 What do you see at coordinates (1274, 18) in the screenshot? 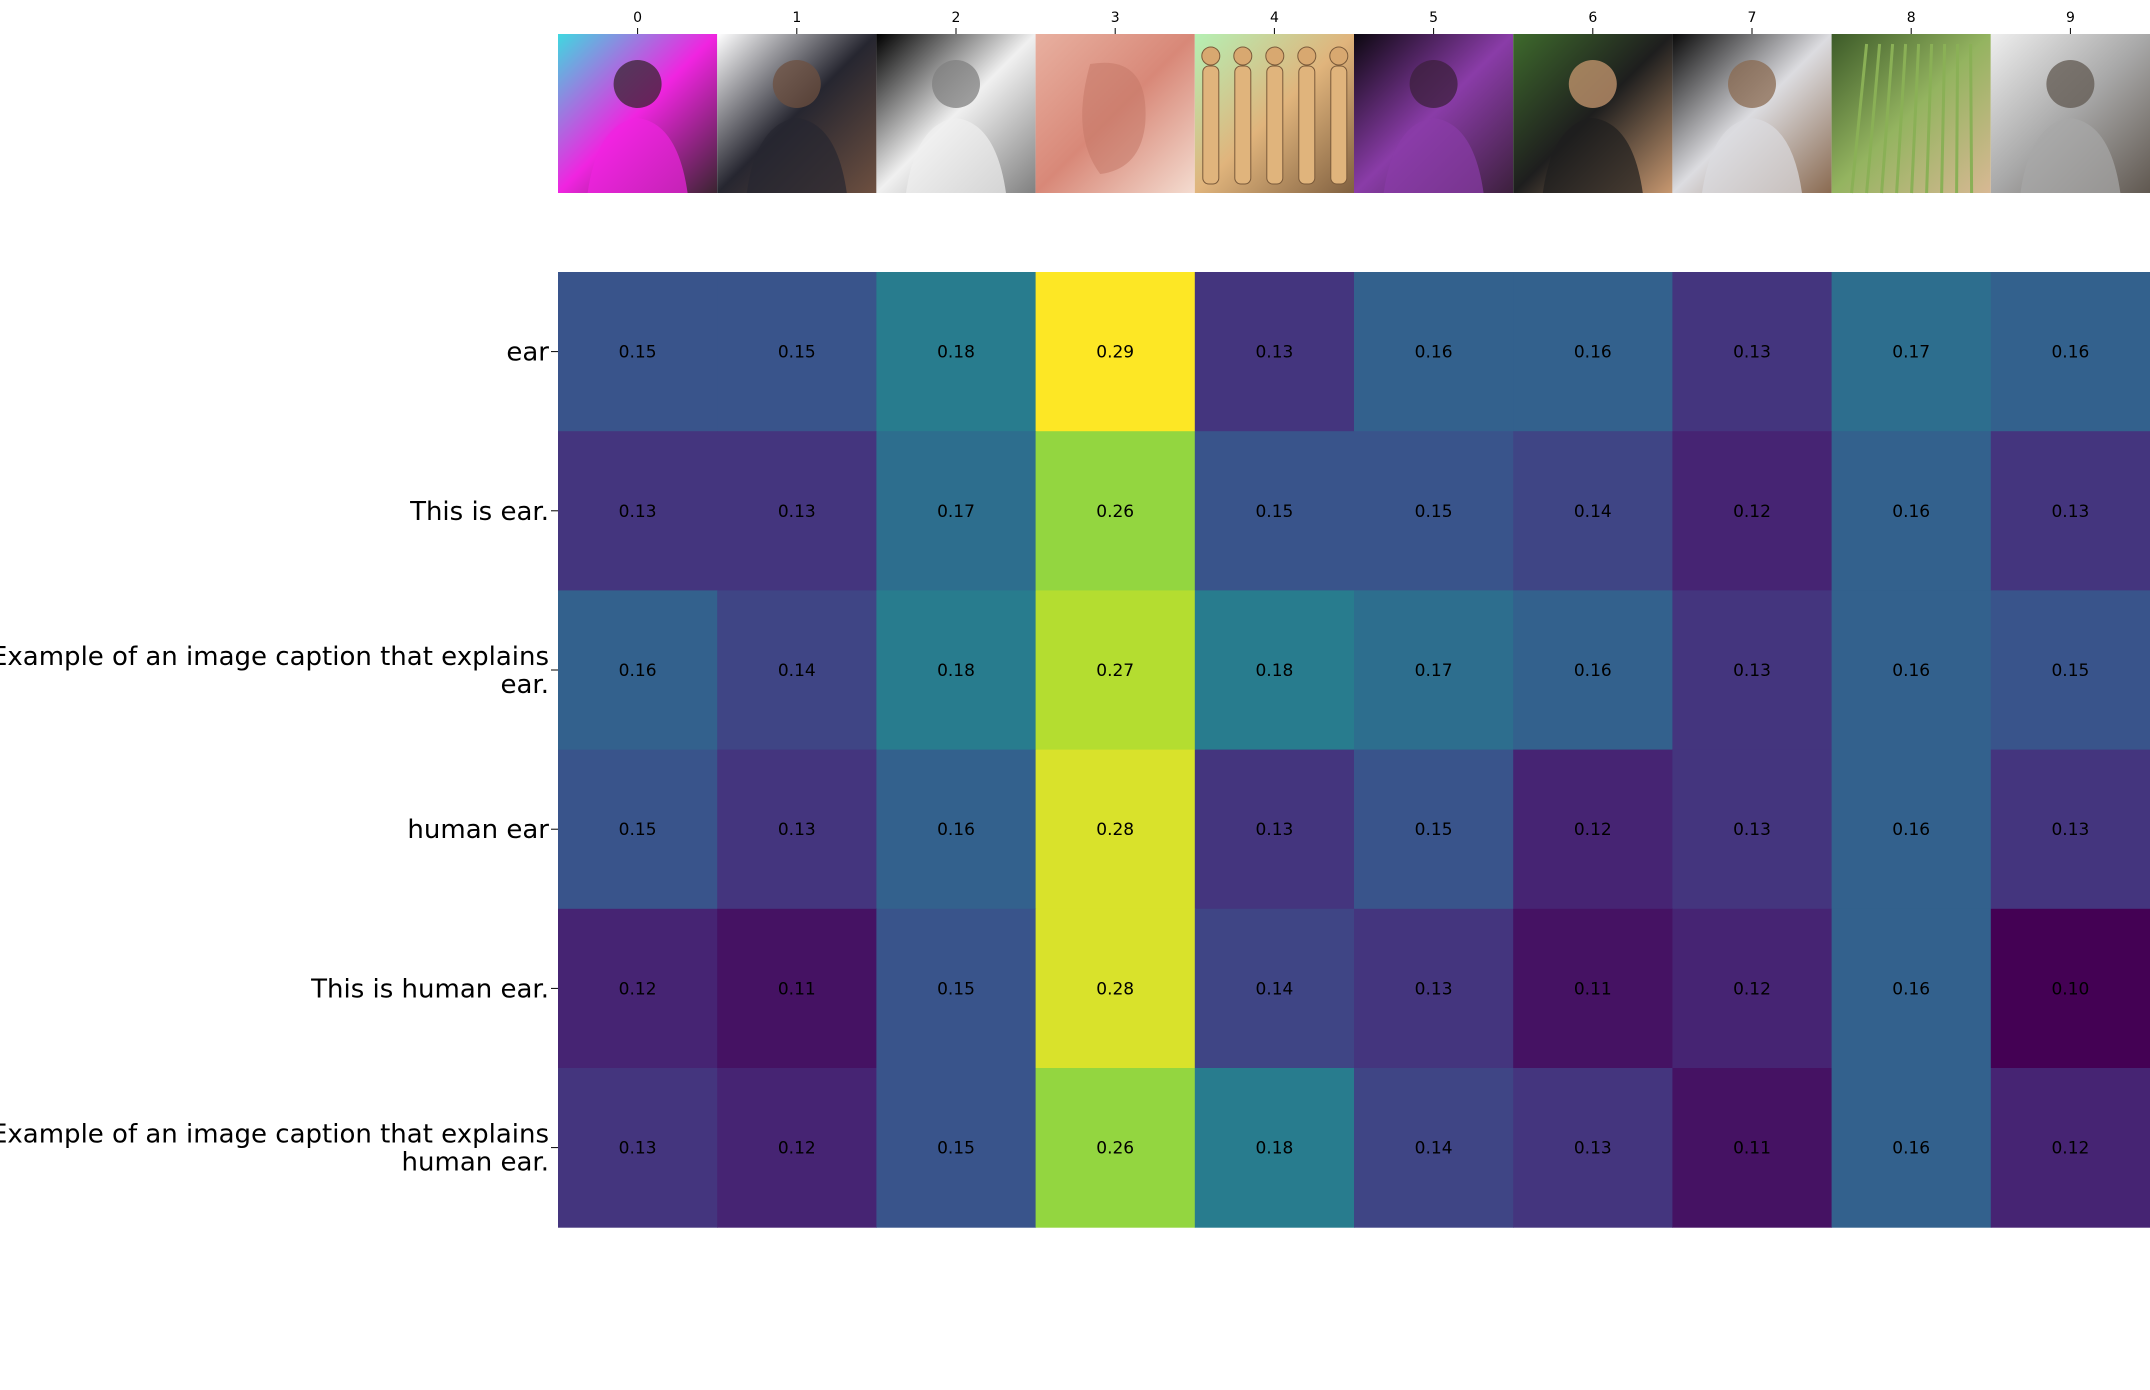
I see `column-tick-label: 4` at bounding box center [1274, 18].